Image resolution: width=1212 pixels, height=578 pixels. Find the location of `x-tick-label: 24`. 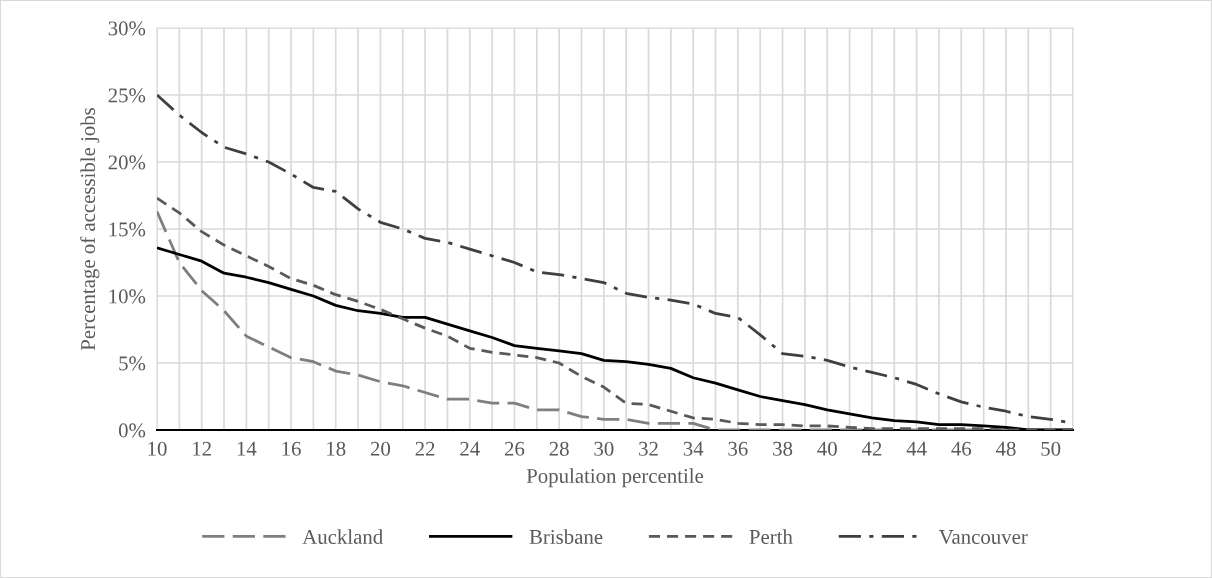

x-tick-label: 24 is located at coordinates (470, 448).